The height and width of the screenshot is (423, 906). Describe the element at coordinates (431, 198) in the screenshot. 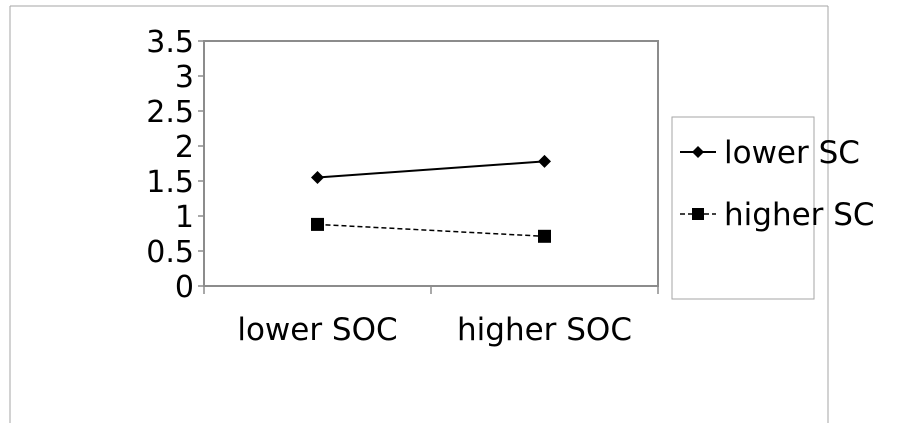

I see `series-layer` at that location.